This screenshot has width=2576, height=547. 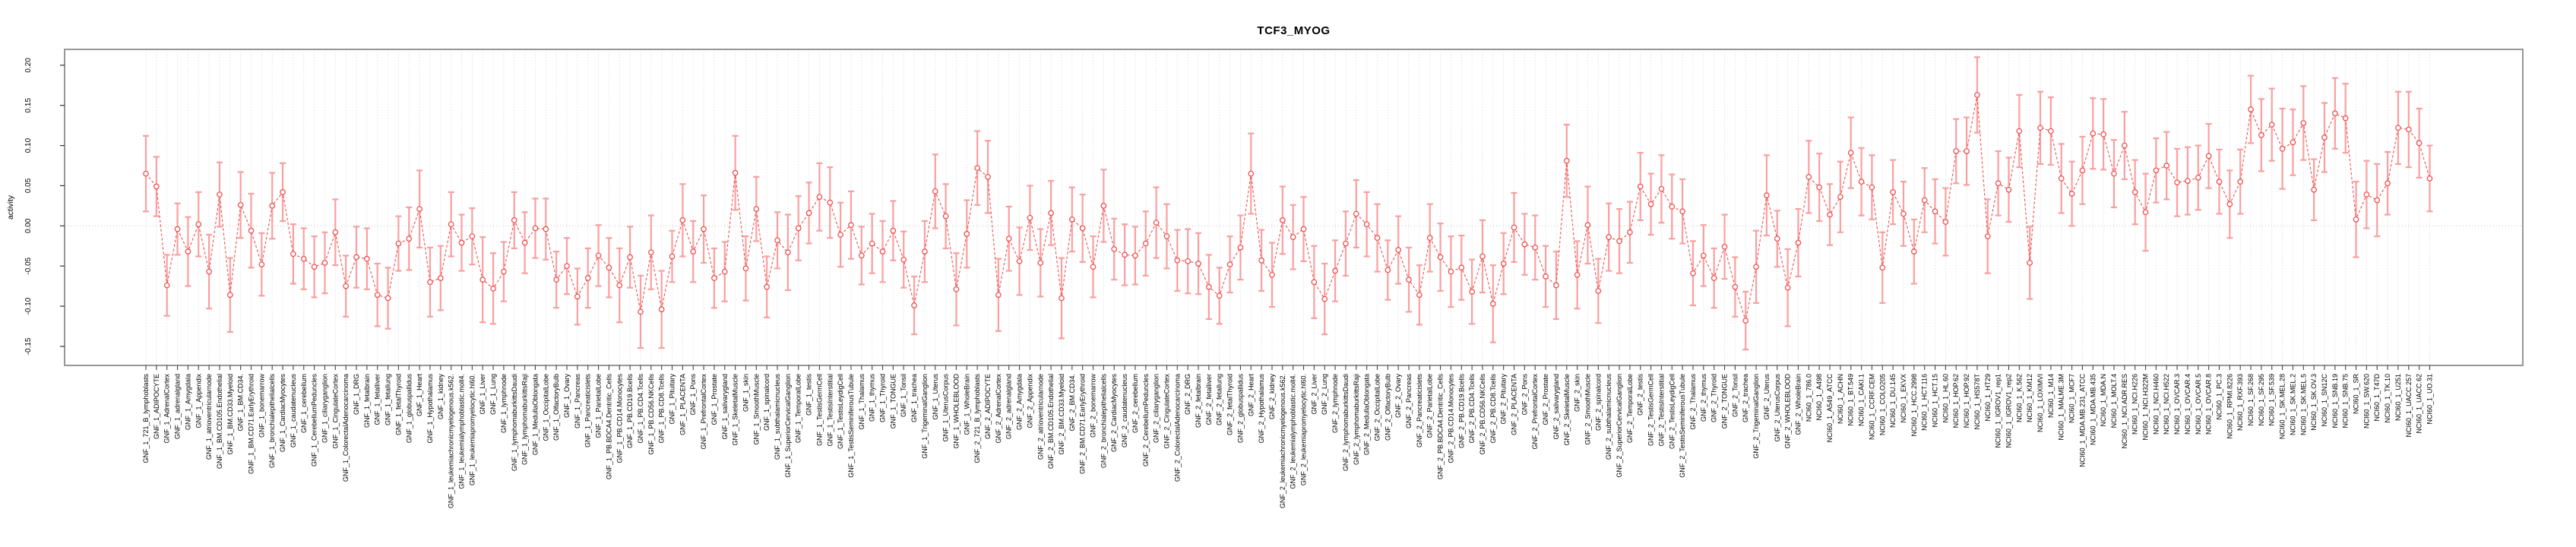 I want to click on x-axis-label: GNF_2_SkeletalMuscle, so click(x=1567, y=410).